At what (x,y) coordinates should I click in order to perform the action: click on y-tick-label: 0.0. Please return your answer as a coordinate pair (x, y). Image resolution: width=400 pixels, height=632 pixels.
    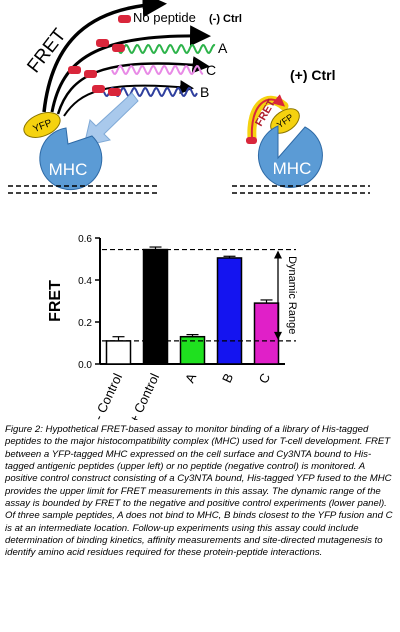
    Looking at the image, I should click on (85, 365).